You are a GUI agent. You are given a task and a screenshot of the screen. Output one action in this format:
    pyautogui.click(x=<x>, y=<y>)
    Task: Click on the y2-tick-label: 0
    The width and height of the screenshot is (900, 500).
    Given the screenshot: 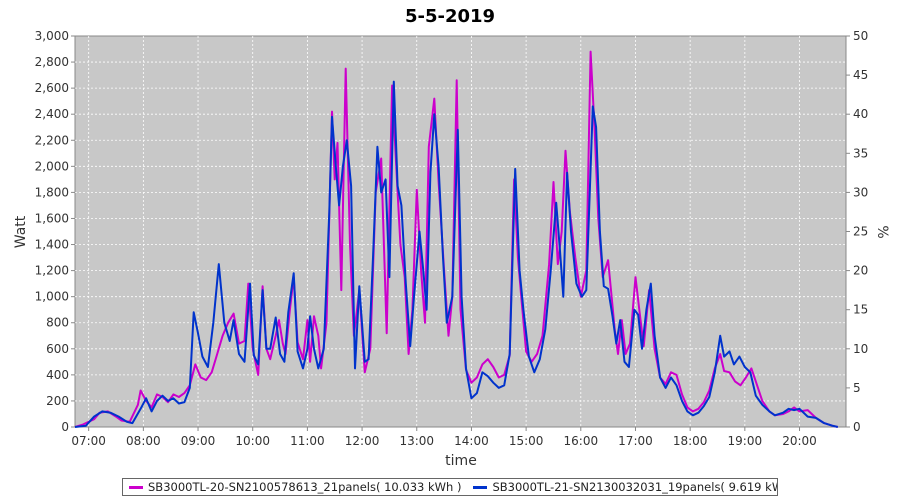 What is the action you would take?
    pyautogui.click(x=857, y=427)
    